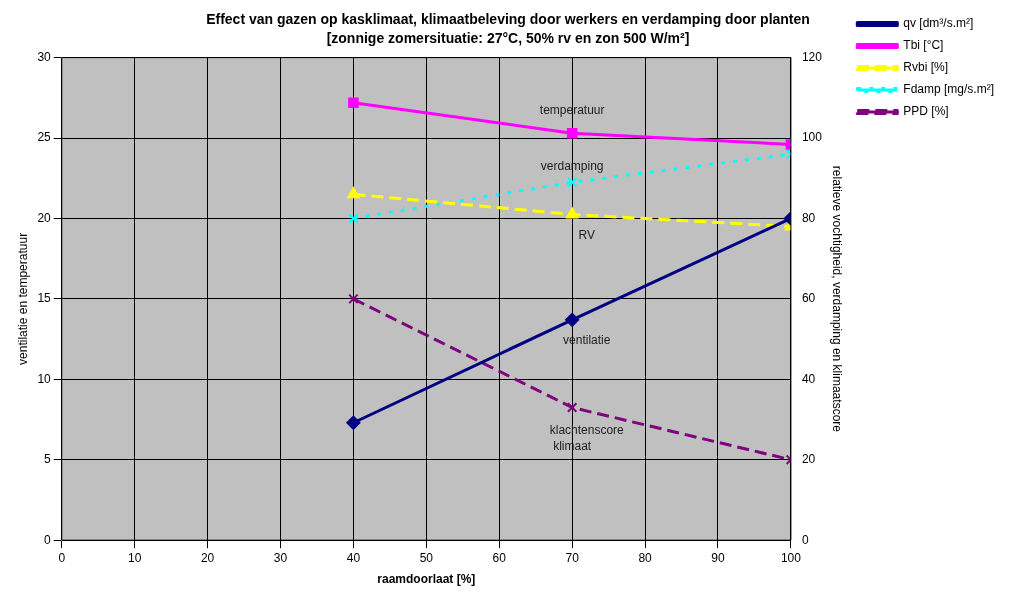  What do you see at coordinates (791, 557) in the screenshot?
I see `x-tick-label: 100` at bounding box center [791, 557].